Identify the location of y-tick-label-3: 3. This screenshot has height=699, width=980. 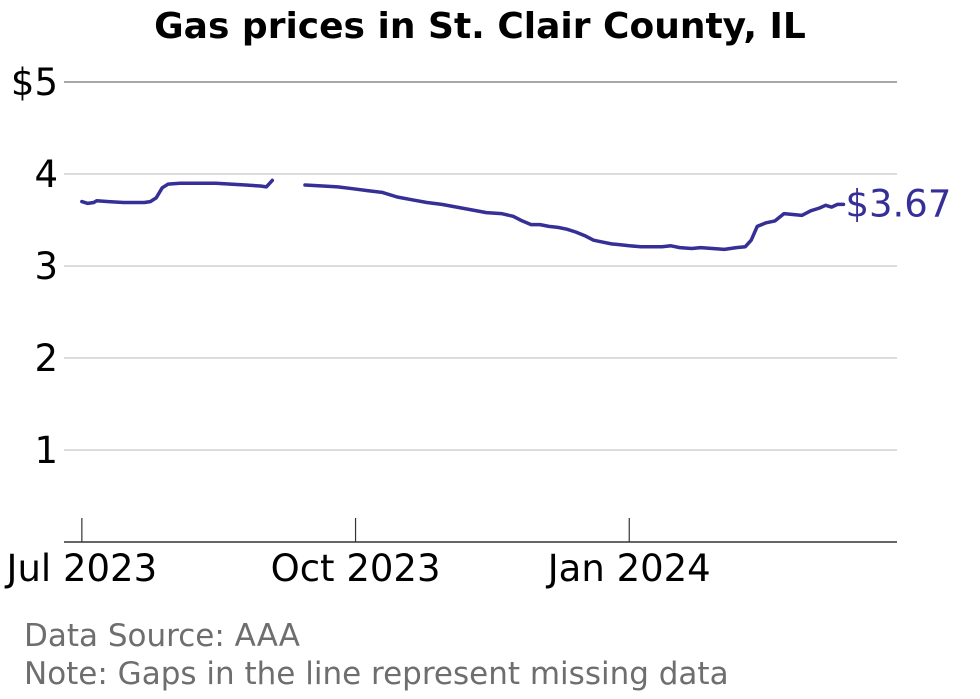
(46, 266).